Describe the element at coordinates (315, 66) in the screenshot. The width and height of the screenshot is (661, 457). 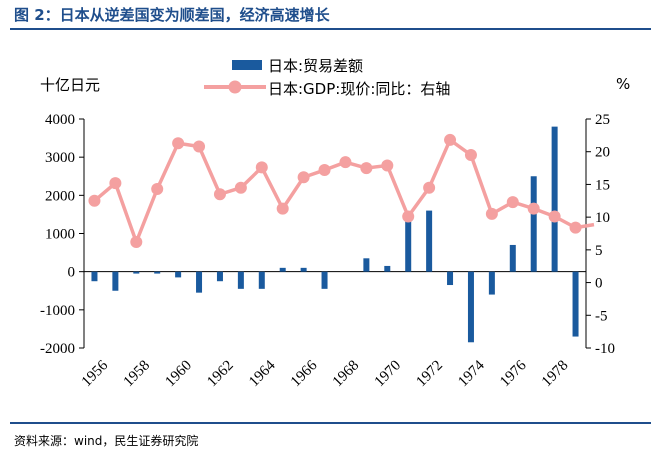
I see `legend-bar-label: 日本:贸易差额` at that location.